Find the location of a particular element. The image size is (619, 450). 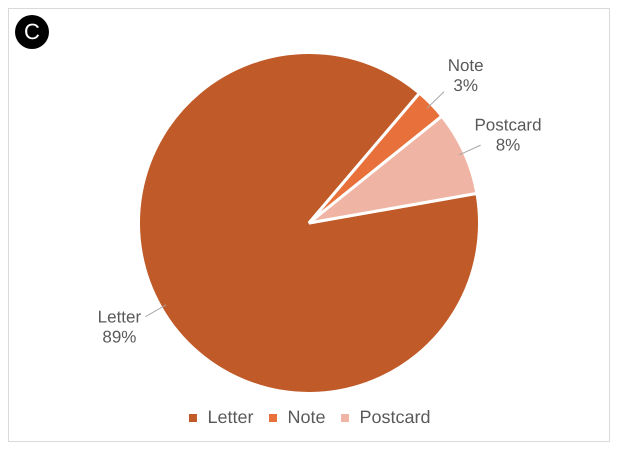

slice-label: Postcard is located at coordinates (508, 125).